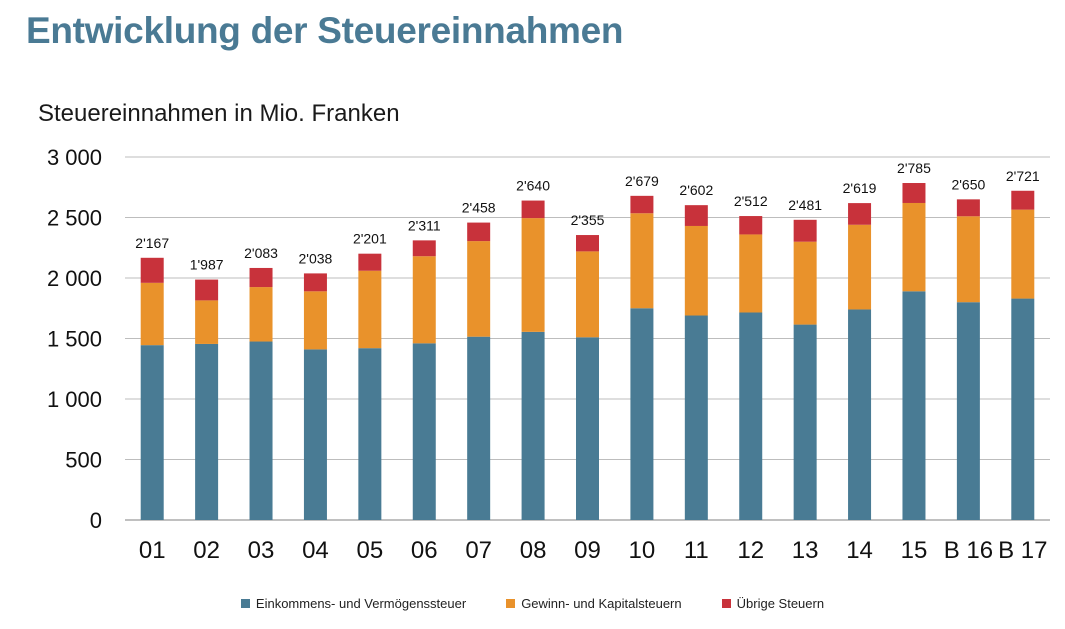 The height and width of the screenshot is (629, 1065). Describe the element at coordinates (315, 550) in the screenshot. I see `x-tick-label: 04` at that location.